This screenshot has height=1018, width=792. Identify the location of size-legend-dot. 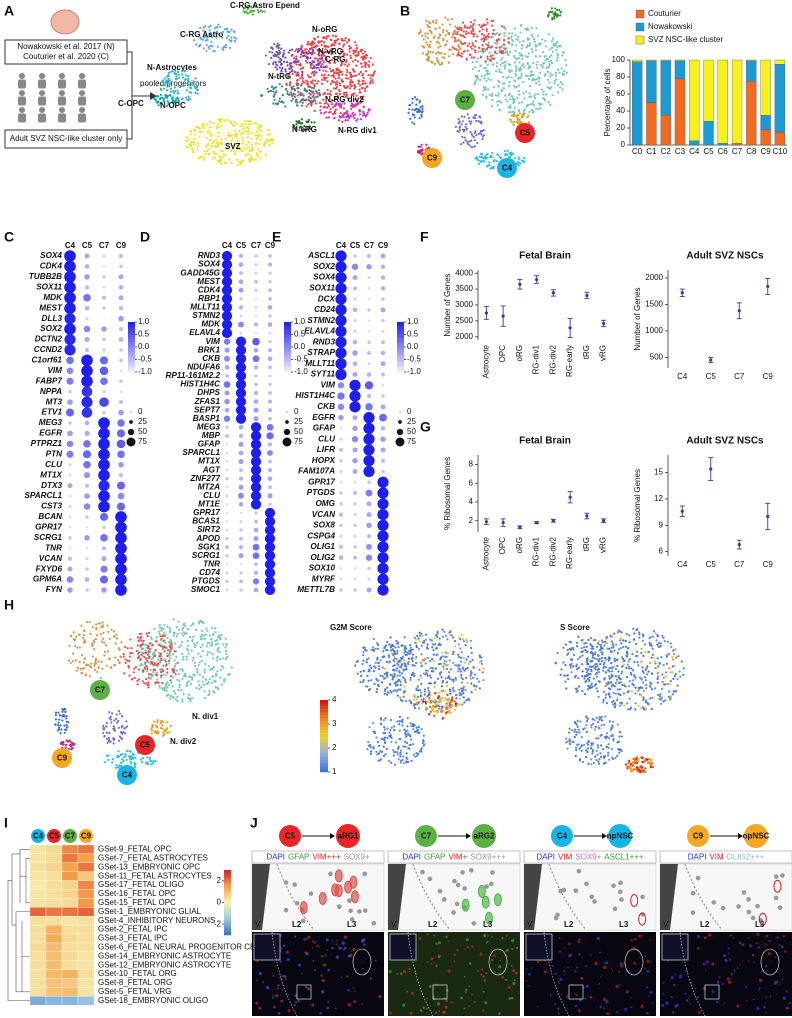
(131, 422).